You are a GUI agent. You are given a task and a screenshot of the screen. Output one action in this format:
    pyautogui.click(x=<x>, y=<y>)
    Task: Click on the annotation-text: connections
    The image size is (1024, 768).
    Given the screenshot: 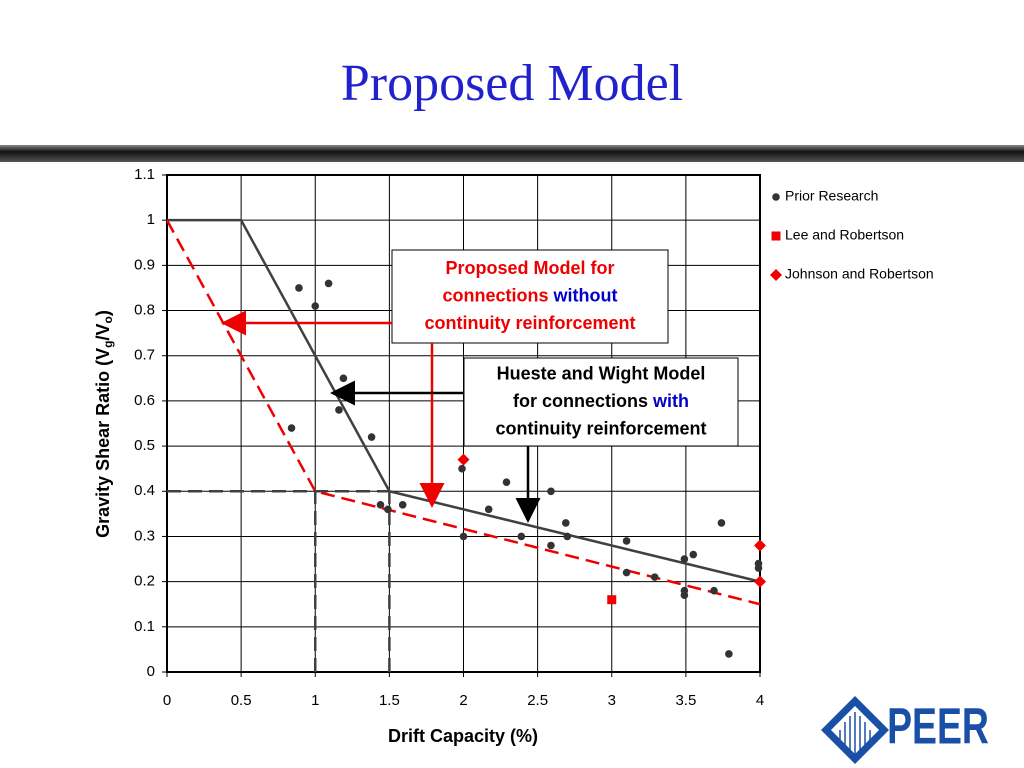 What is the action you would take?
    pyautogui.click(x=498, y=295)
    